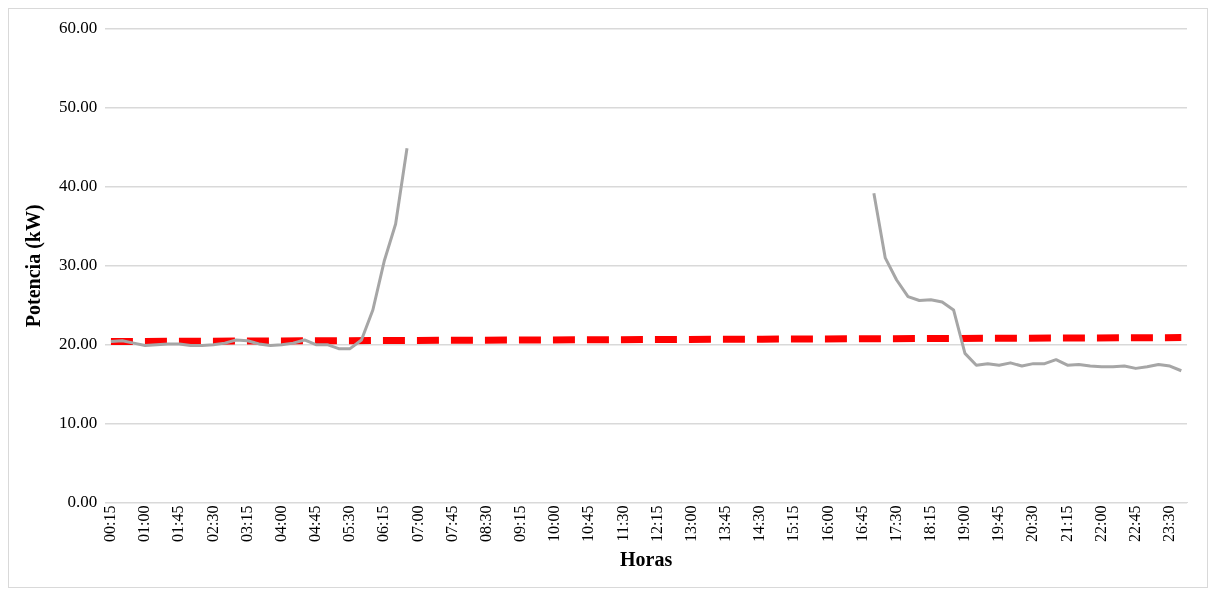  I want to click on x-tick-label: 16:45, so click(861, 524).